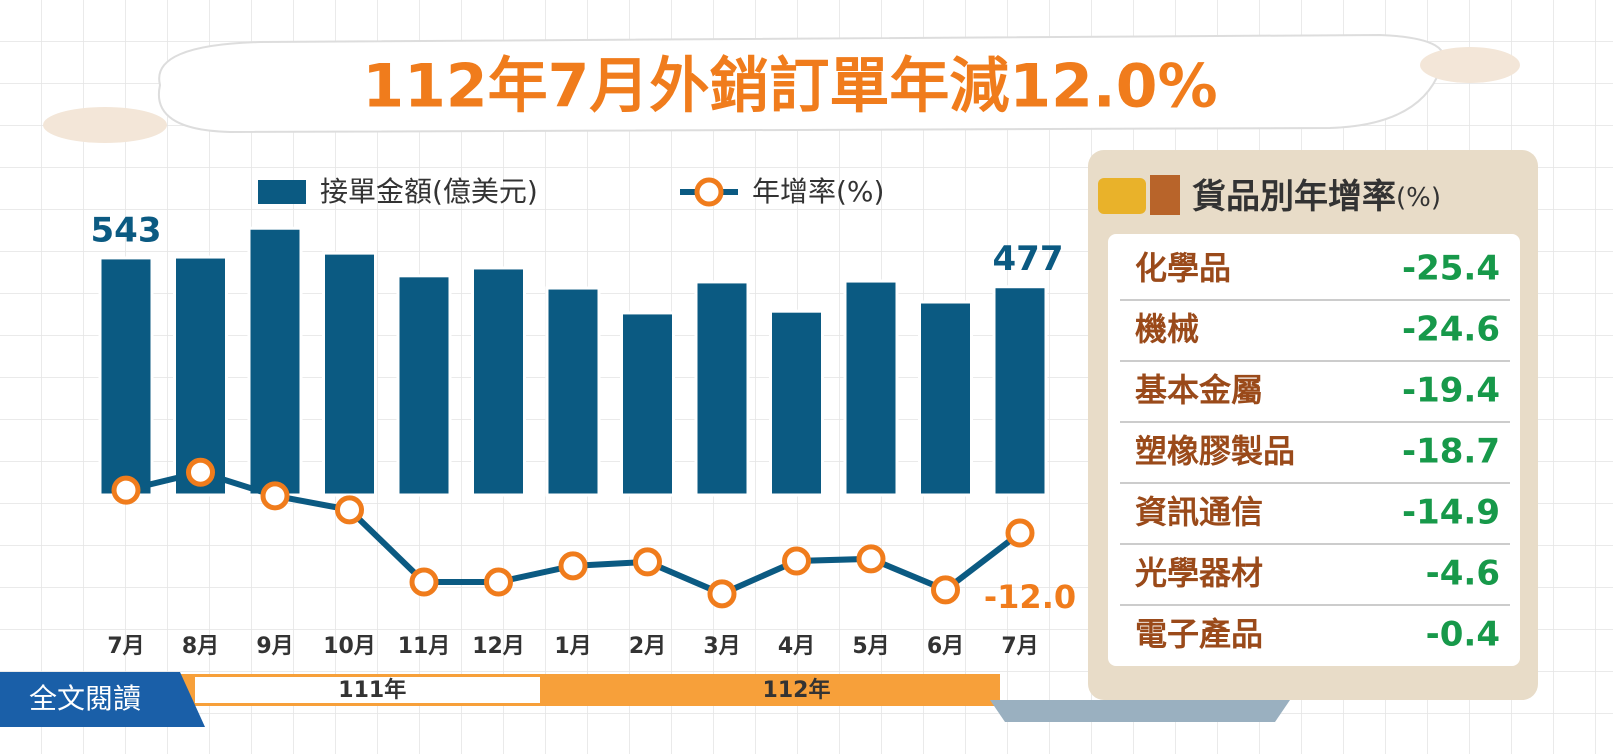 The image size is (1613, 754). Describe the element at coordinates (1122, 196) in the screenshot. I see `forklift-icon` at that location.